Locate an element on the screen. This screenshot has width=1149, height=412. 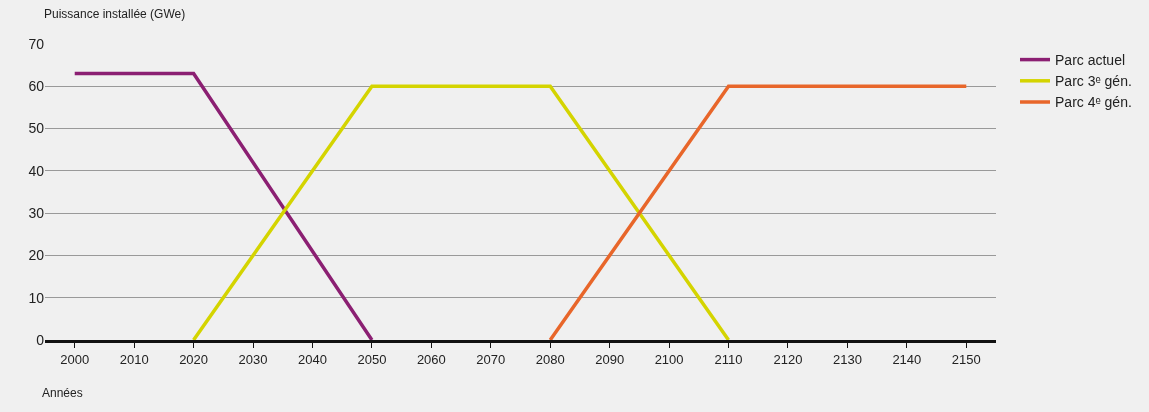
x-tick-label: 2110 is located at coordinates (728, 359).